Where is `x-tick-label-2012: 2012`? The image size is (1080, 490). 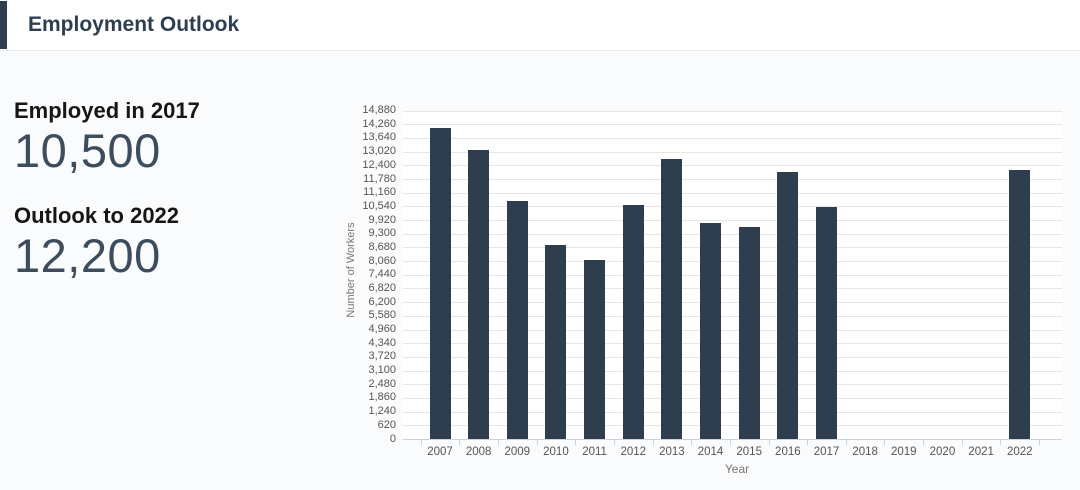 x-tick-label-2012: 2012 is located at coordinates (633, 452).